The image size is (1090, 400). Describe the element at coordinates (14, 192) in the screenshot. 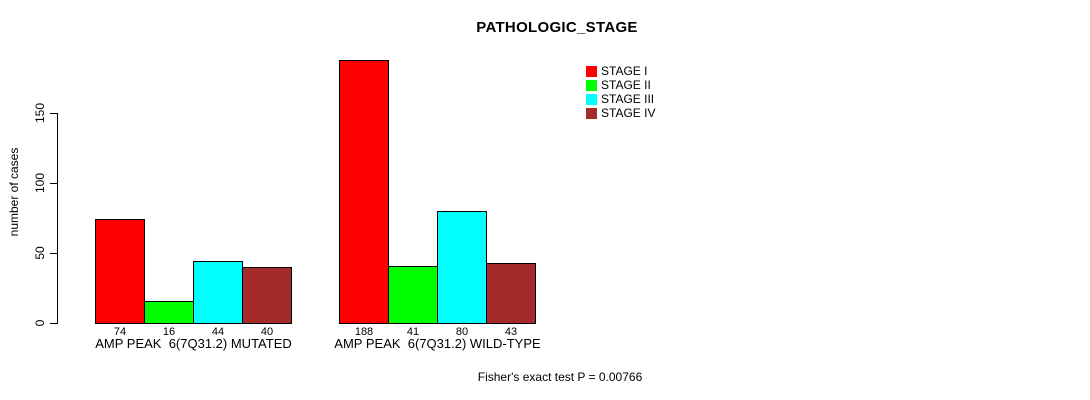

I see `y-axis-label: number of cases` at that location.